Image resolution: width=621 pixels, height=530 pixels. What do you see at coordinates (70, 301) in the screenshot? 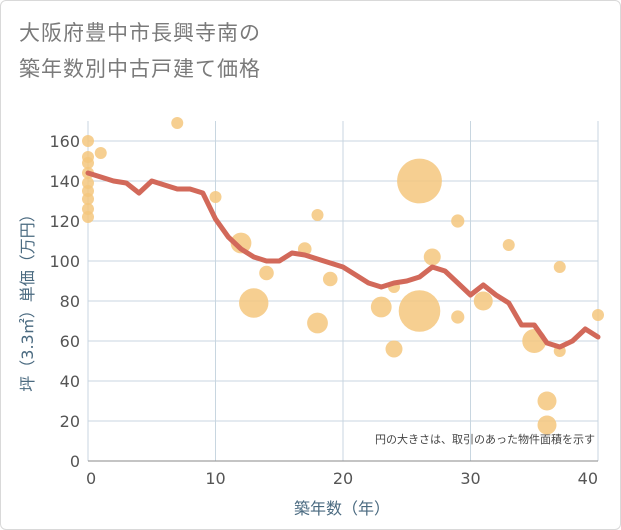
I see `y-tick-label: 80` at bounding box center [70, 301].